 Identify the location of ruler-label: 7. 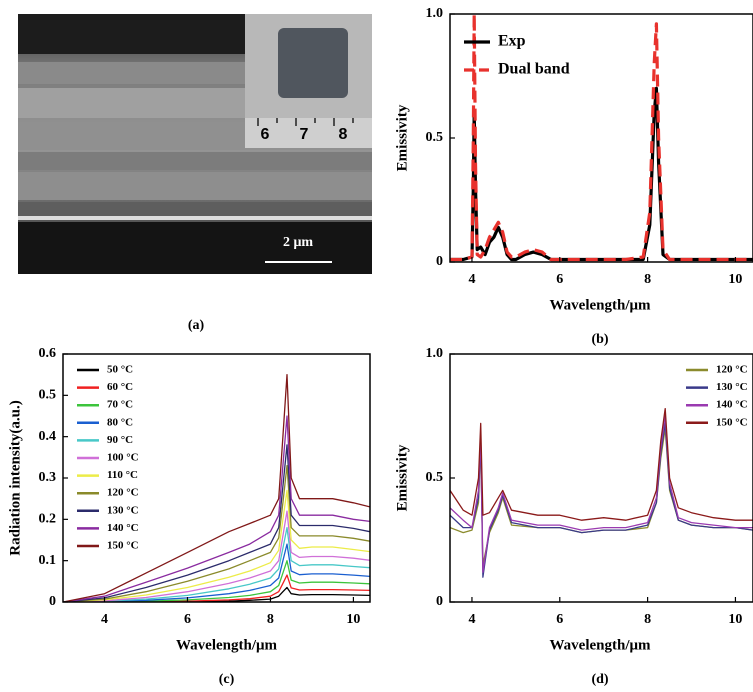
(304, 134).